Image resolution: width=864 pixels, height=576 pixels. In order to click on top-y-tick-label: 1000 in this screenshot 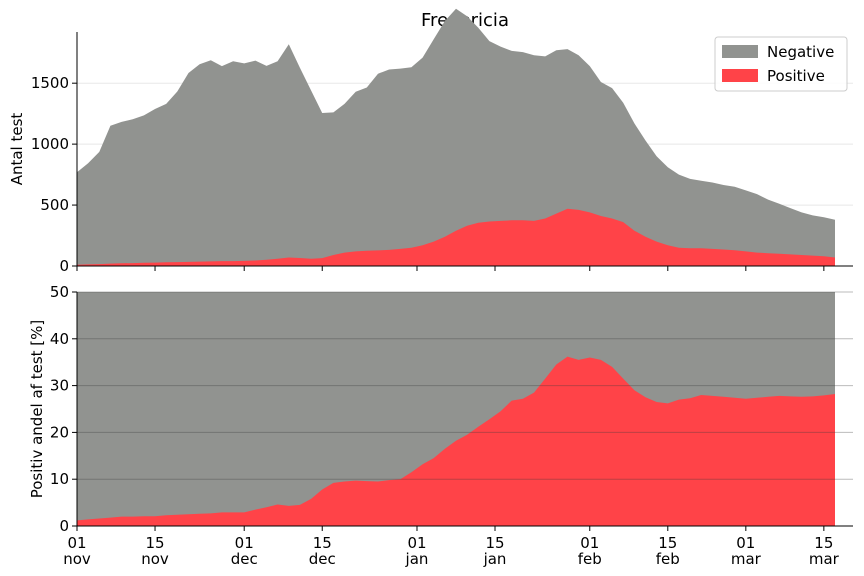, I will do `click(50, 144)`.